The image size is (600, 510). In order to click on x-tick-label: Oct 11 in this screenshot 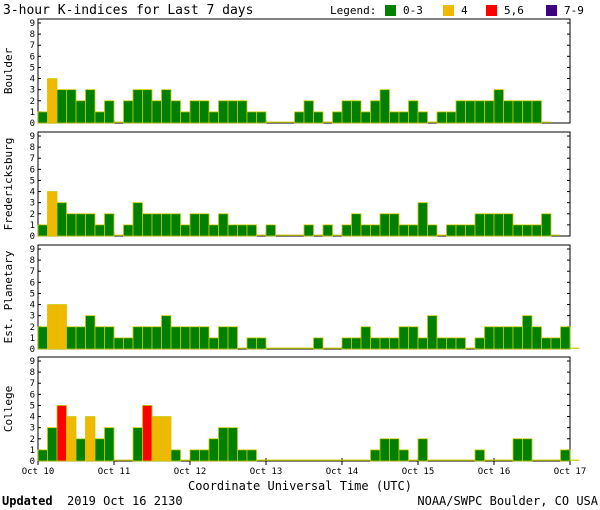, I will do `click(114, 472)`.